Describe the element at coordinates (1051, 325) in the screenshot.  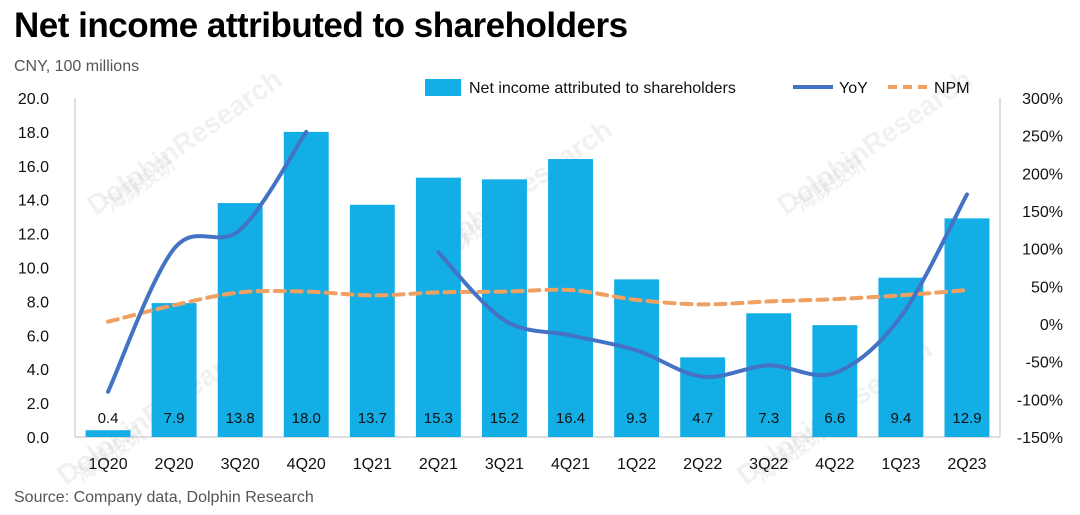
I see `right-tick-label: 0%` at that location.